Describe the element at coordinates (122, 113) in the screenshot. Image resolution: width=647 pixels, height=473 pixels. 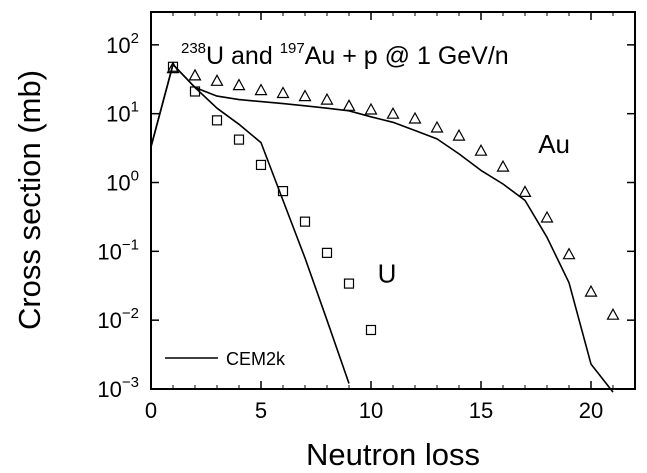
I see `y-tick-label: 10¹` at that location.